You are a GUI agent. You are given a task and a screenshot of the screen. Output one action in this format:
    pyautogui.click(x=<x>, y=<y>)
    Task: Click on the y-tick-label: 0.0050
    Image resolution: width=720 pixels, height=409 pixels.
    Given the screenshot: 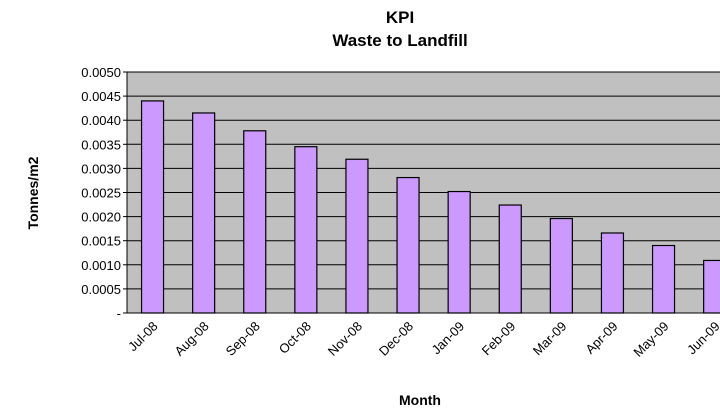 What is the action you would take?
    pyautogui.click(x=101, y=72)
    